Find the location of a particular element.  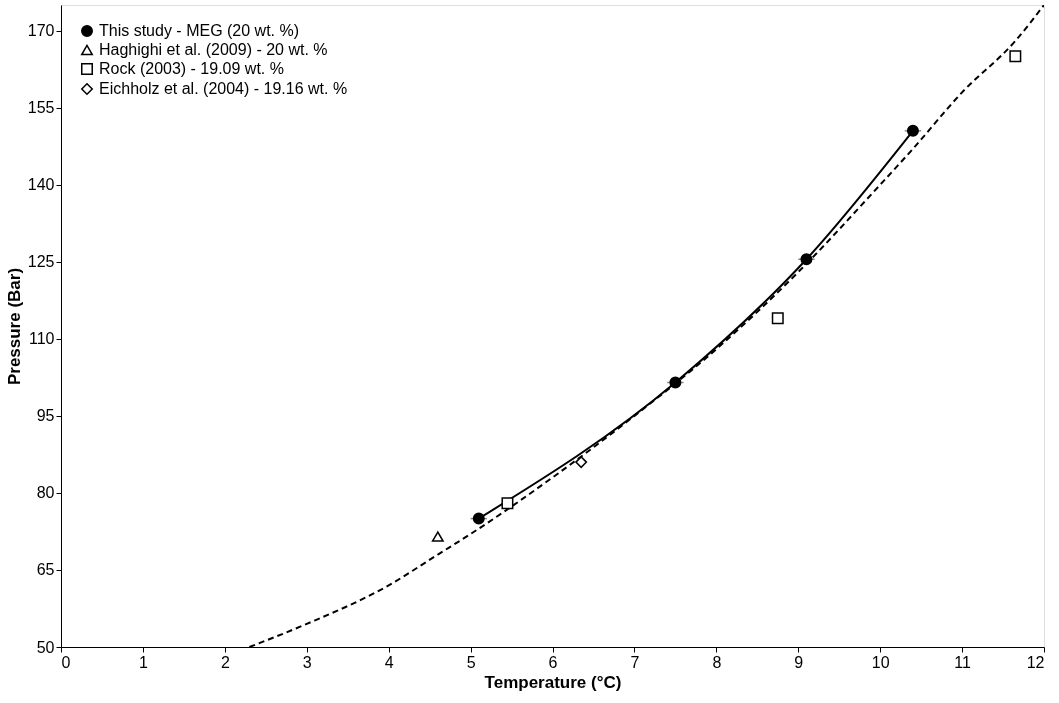

x-tick-label: 3 is located at coordinates (307, 662).